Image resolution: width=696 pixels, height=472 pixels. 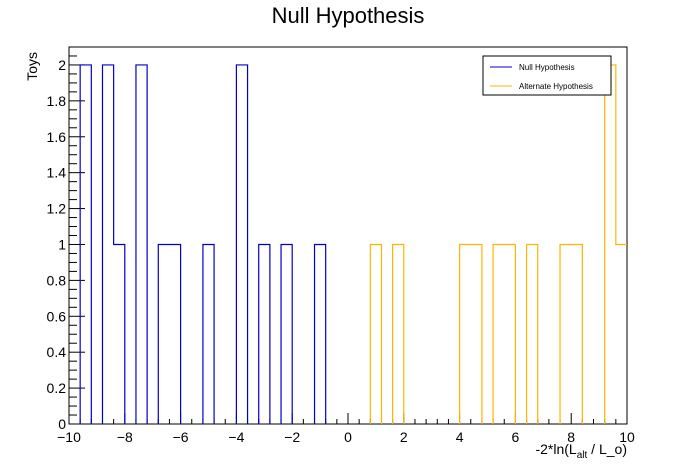 I want to click on y-tick-label: 1.8, so click(x=57, y=101).